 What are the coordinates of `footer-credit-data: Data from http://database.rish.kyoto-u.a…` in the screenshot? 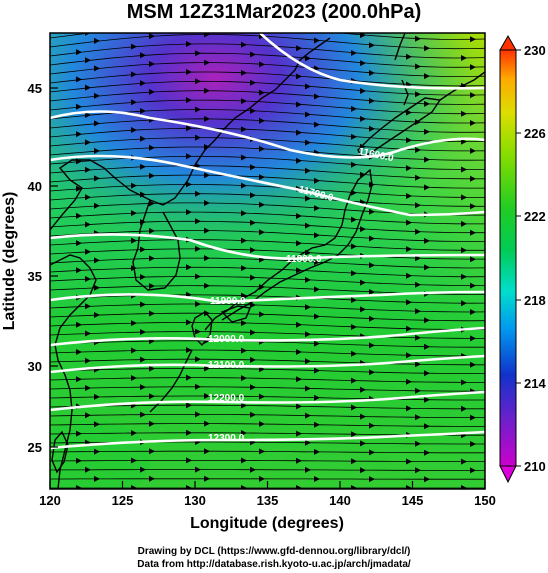 It's located at (274, 564).